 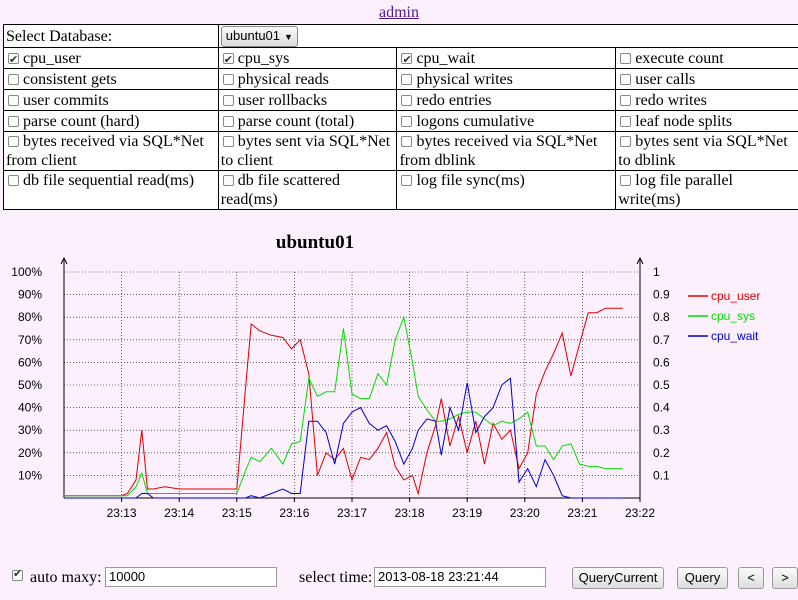 I want to click on metric-option: cpu_sys, so click(x=307, y=58).